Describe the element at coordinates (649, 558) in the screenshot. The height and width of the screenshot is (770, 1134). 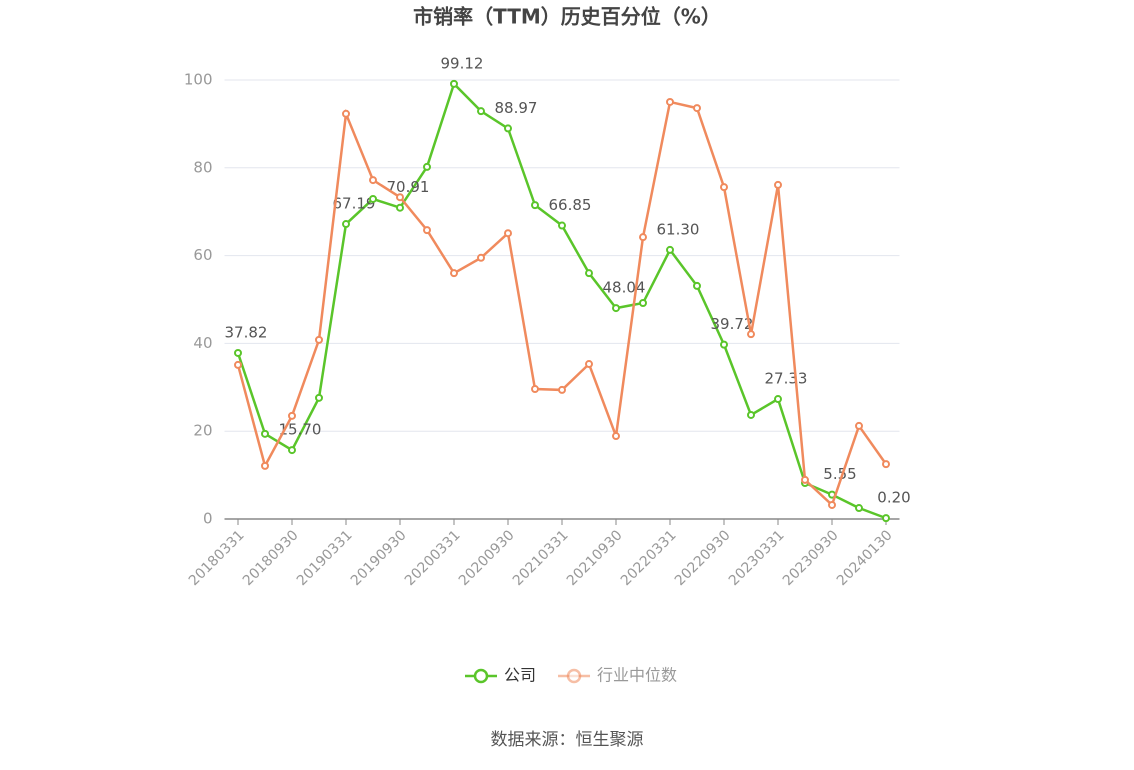
I see `x-tick-label: 20220331` at that location.